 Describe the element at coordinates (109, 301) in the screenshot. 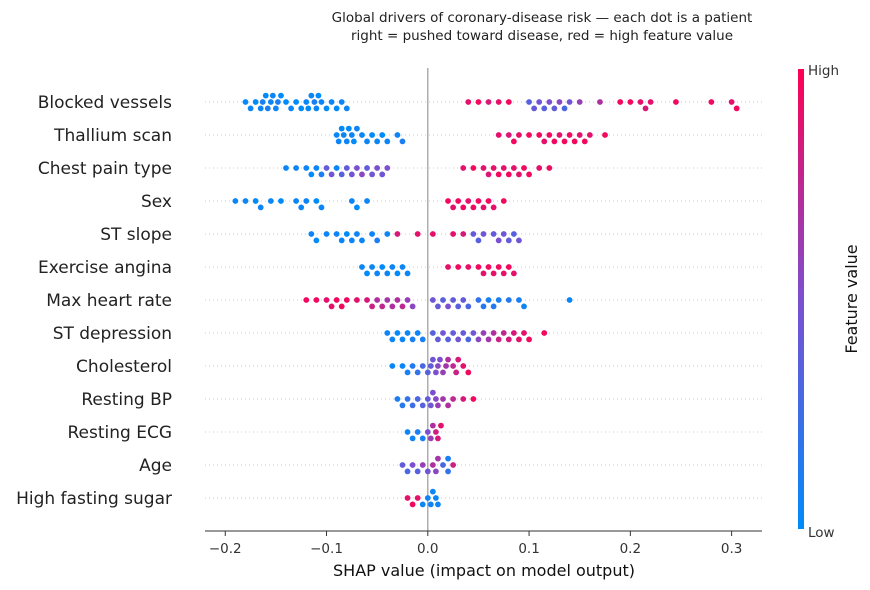

I see `feature-label: Max heart rate` at that location.